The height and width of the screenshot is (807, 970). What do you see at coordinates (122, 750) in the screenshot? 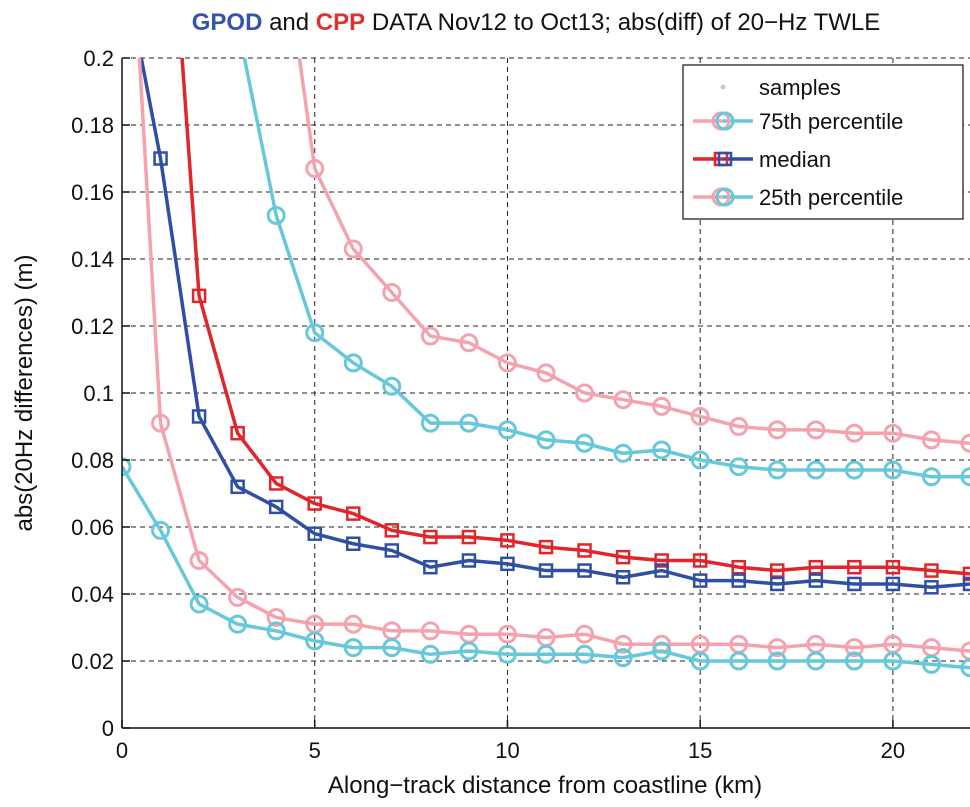
I see `x-tick-label: 0` at bounding box center [122, 750].